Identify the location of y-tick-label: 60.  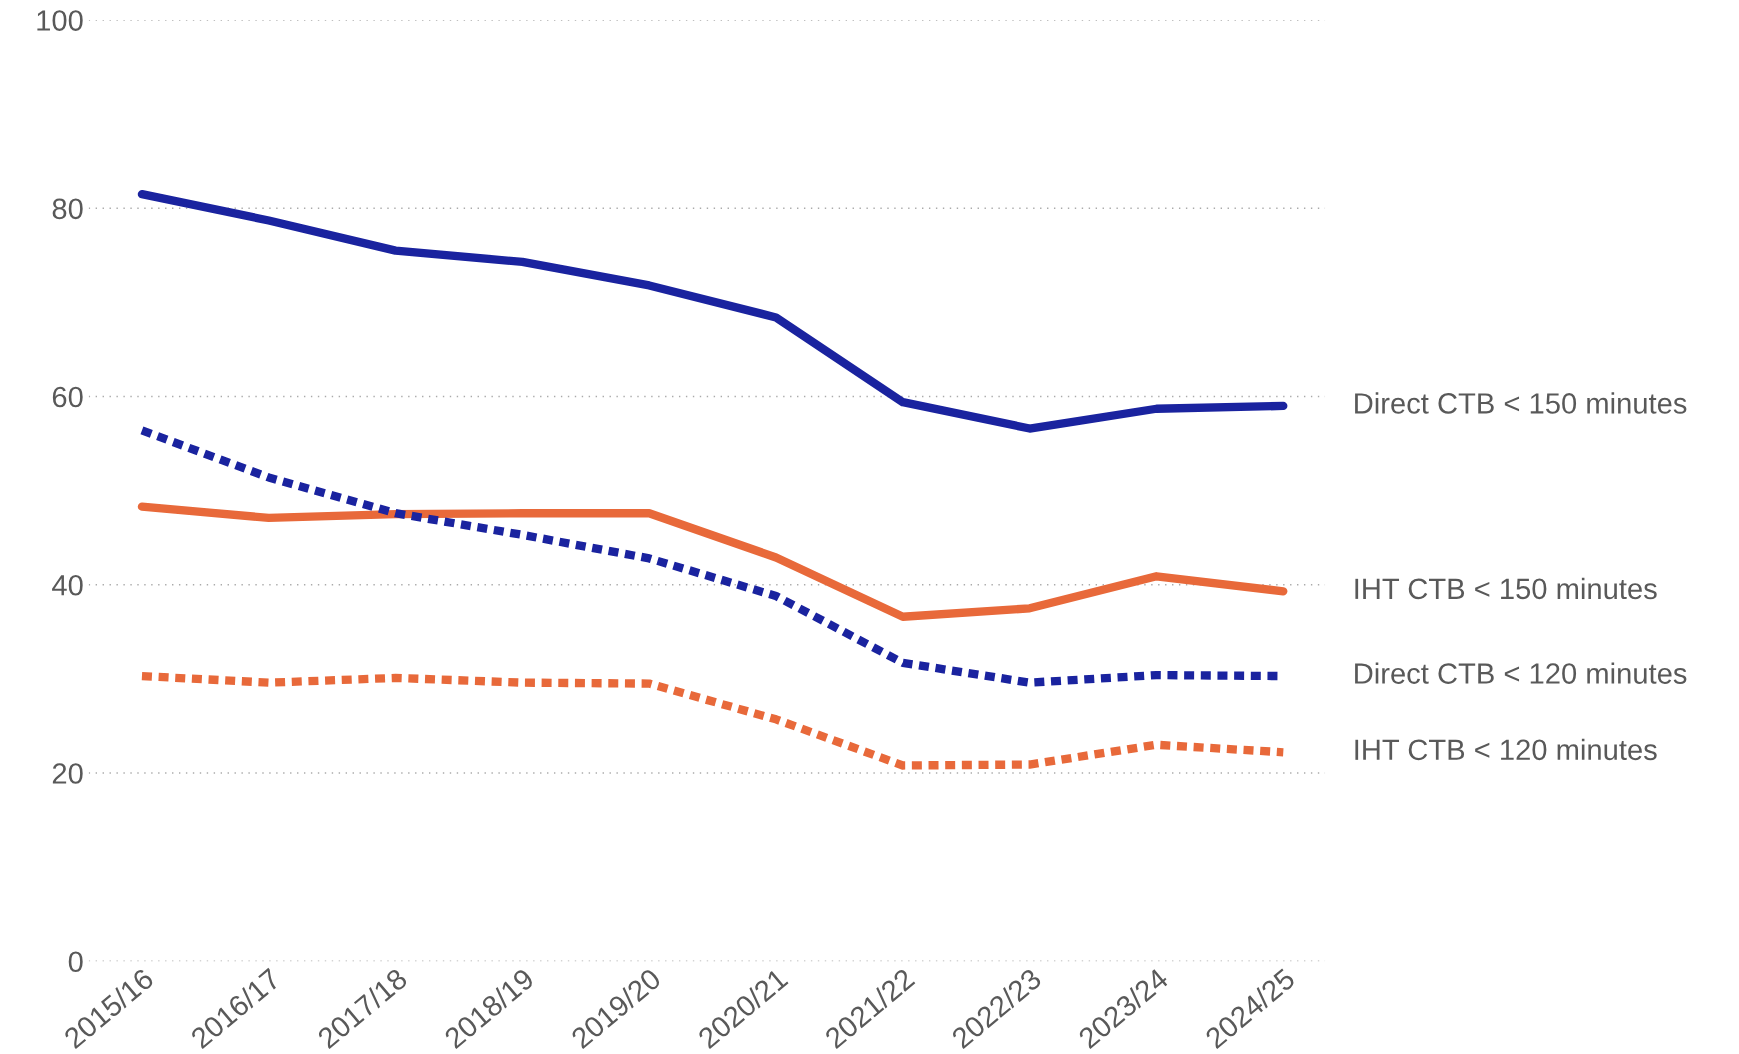
(67, 397).